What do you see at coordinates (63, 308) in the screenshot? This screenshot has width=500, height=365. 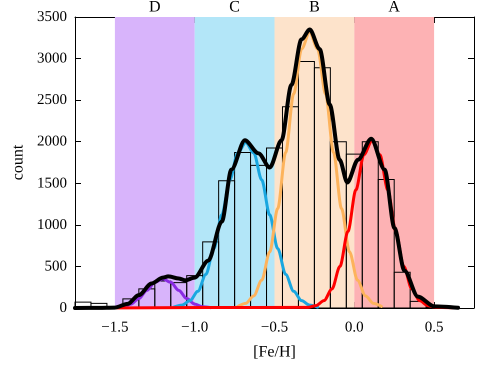 I see `y-tick-label: 0` at bounding box center [63, 308].